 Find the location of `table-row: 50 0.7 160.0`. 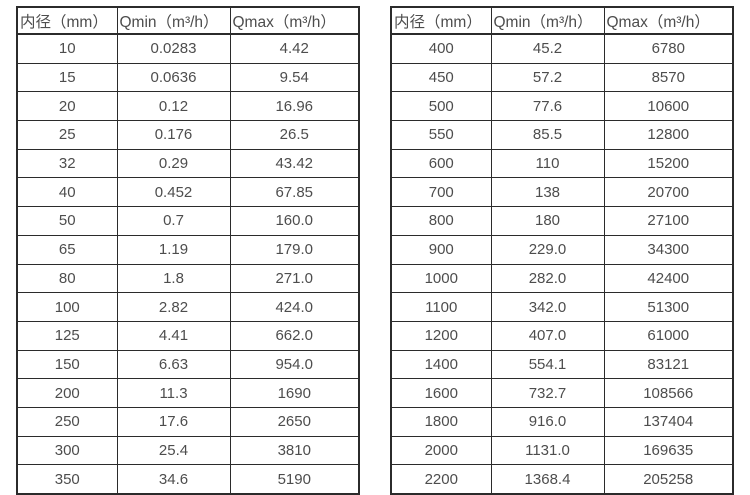

table-row: 50 0.7 160.0 is located at coordinates (188, 221).